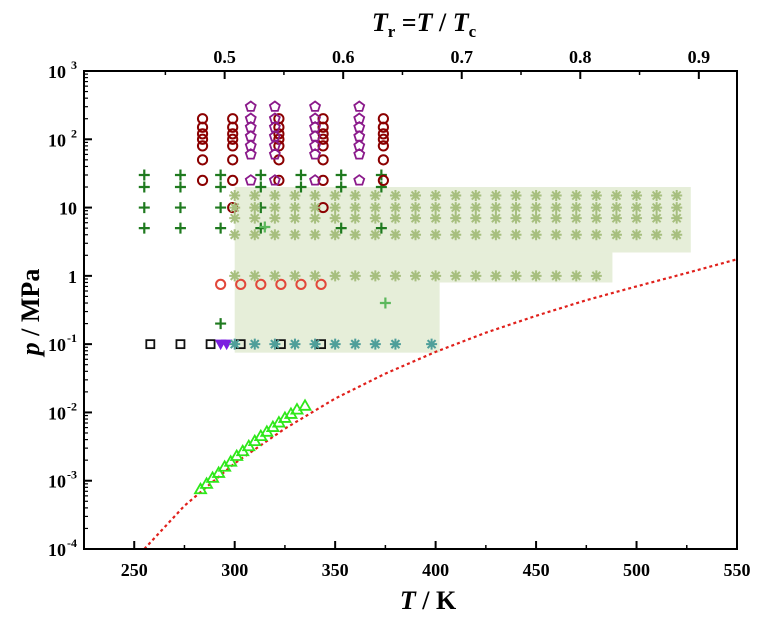  Describe the element at coordinates (224, 57) in the screenshot. I see `top-tick-label: 0.5` at that location.